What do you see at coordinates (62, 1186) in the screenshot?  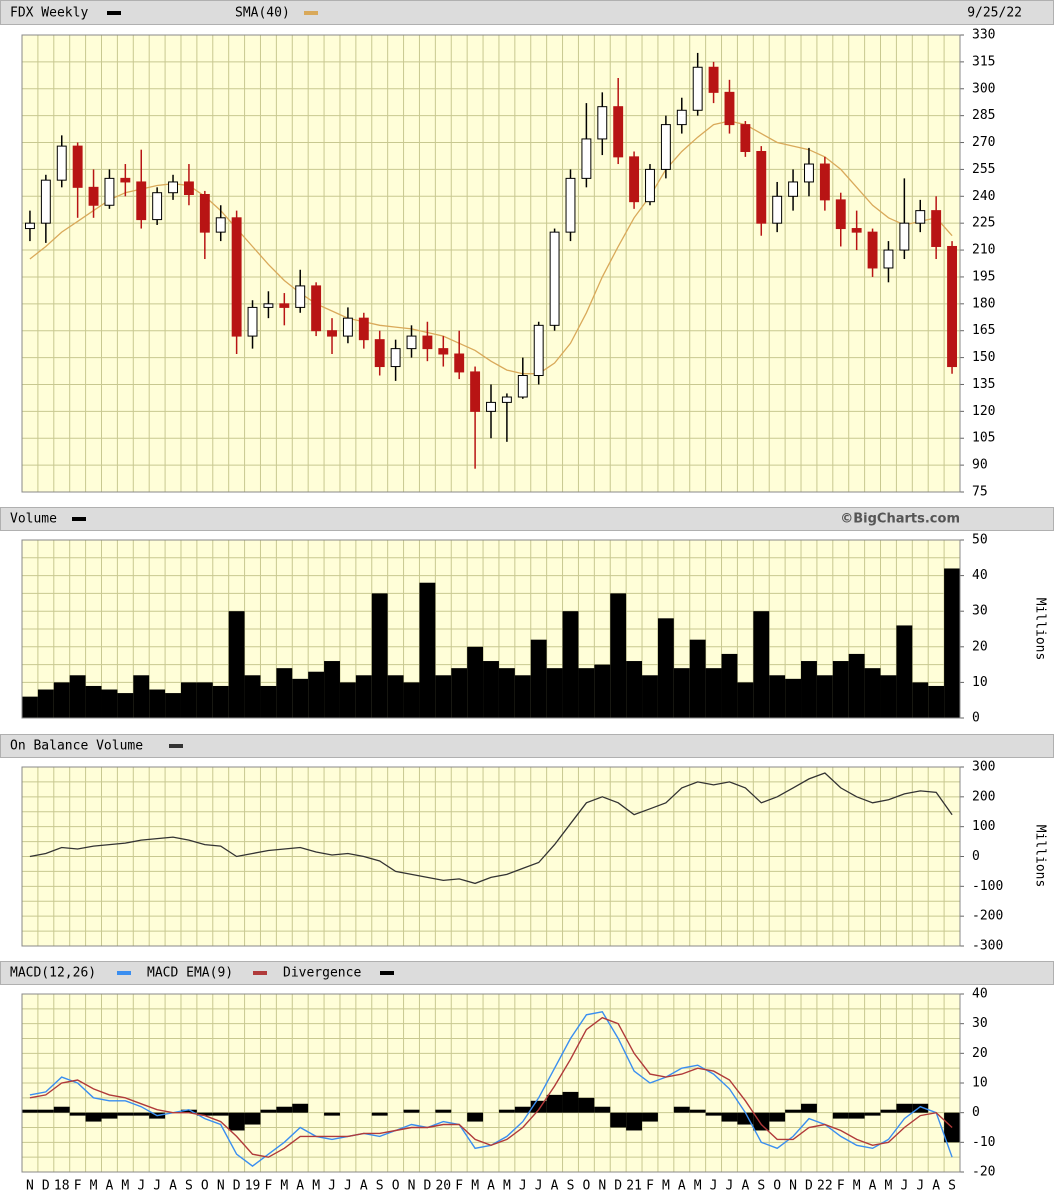 I see `x-tick-label: 18` at bounding box center [62, 1186].